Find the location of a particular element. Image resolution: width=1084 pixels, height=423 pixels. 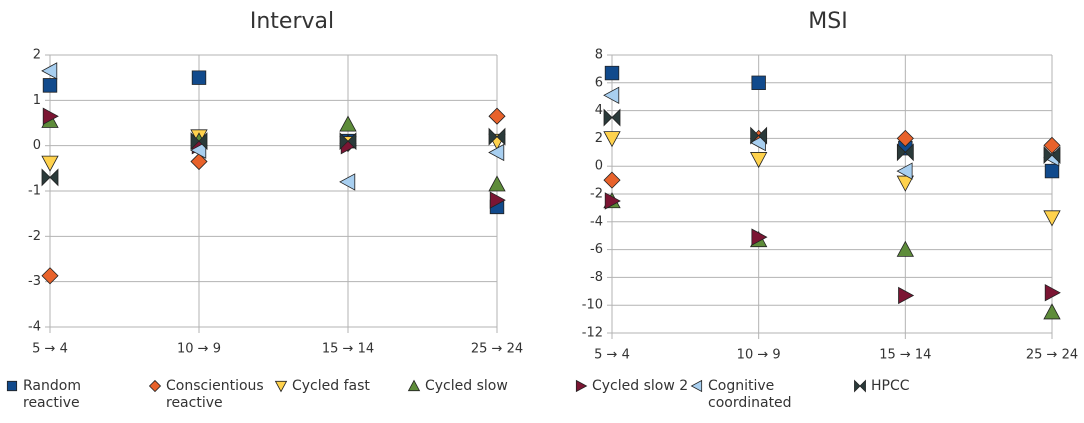

y-tick-label: 4 is located at coordinates (599, 110).